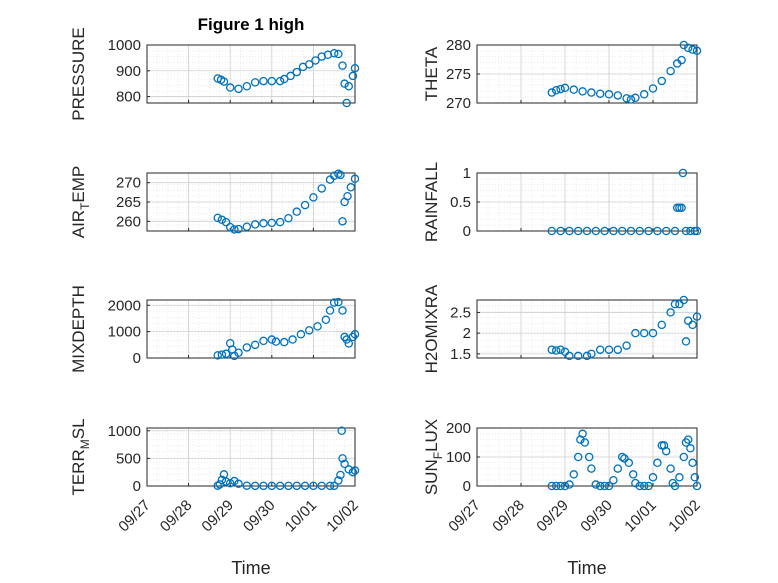 The width and height of the screenshot is (778, 583). Describe the element at coordinates (250, 568) in the screenshot. I see `x-axis-label: Time` at that location.